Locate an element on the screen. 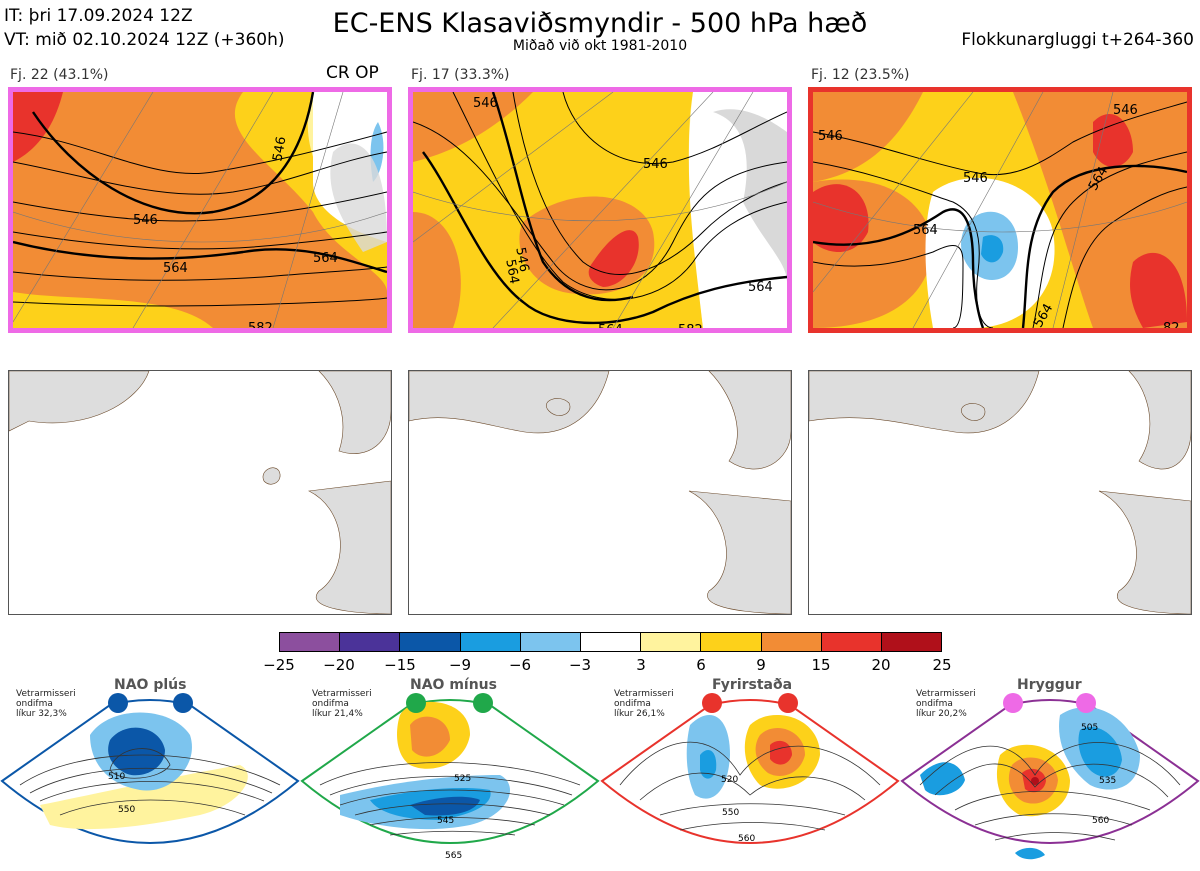 This screenshot has height=871, width=1200. regime-contour-label: 535 is located at coordinates (1107, 781).